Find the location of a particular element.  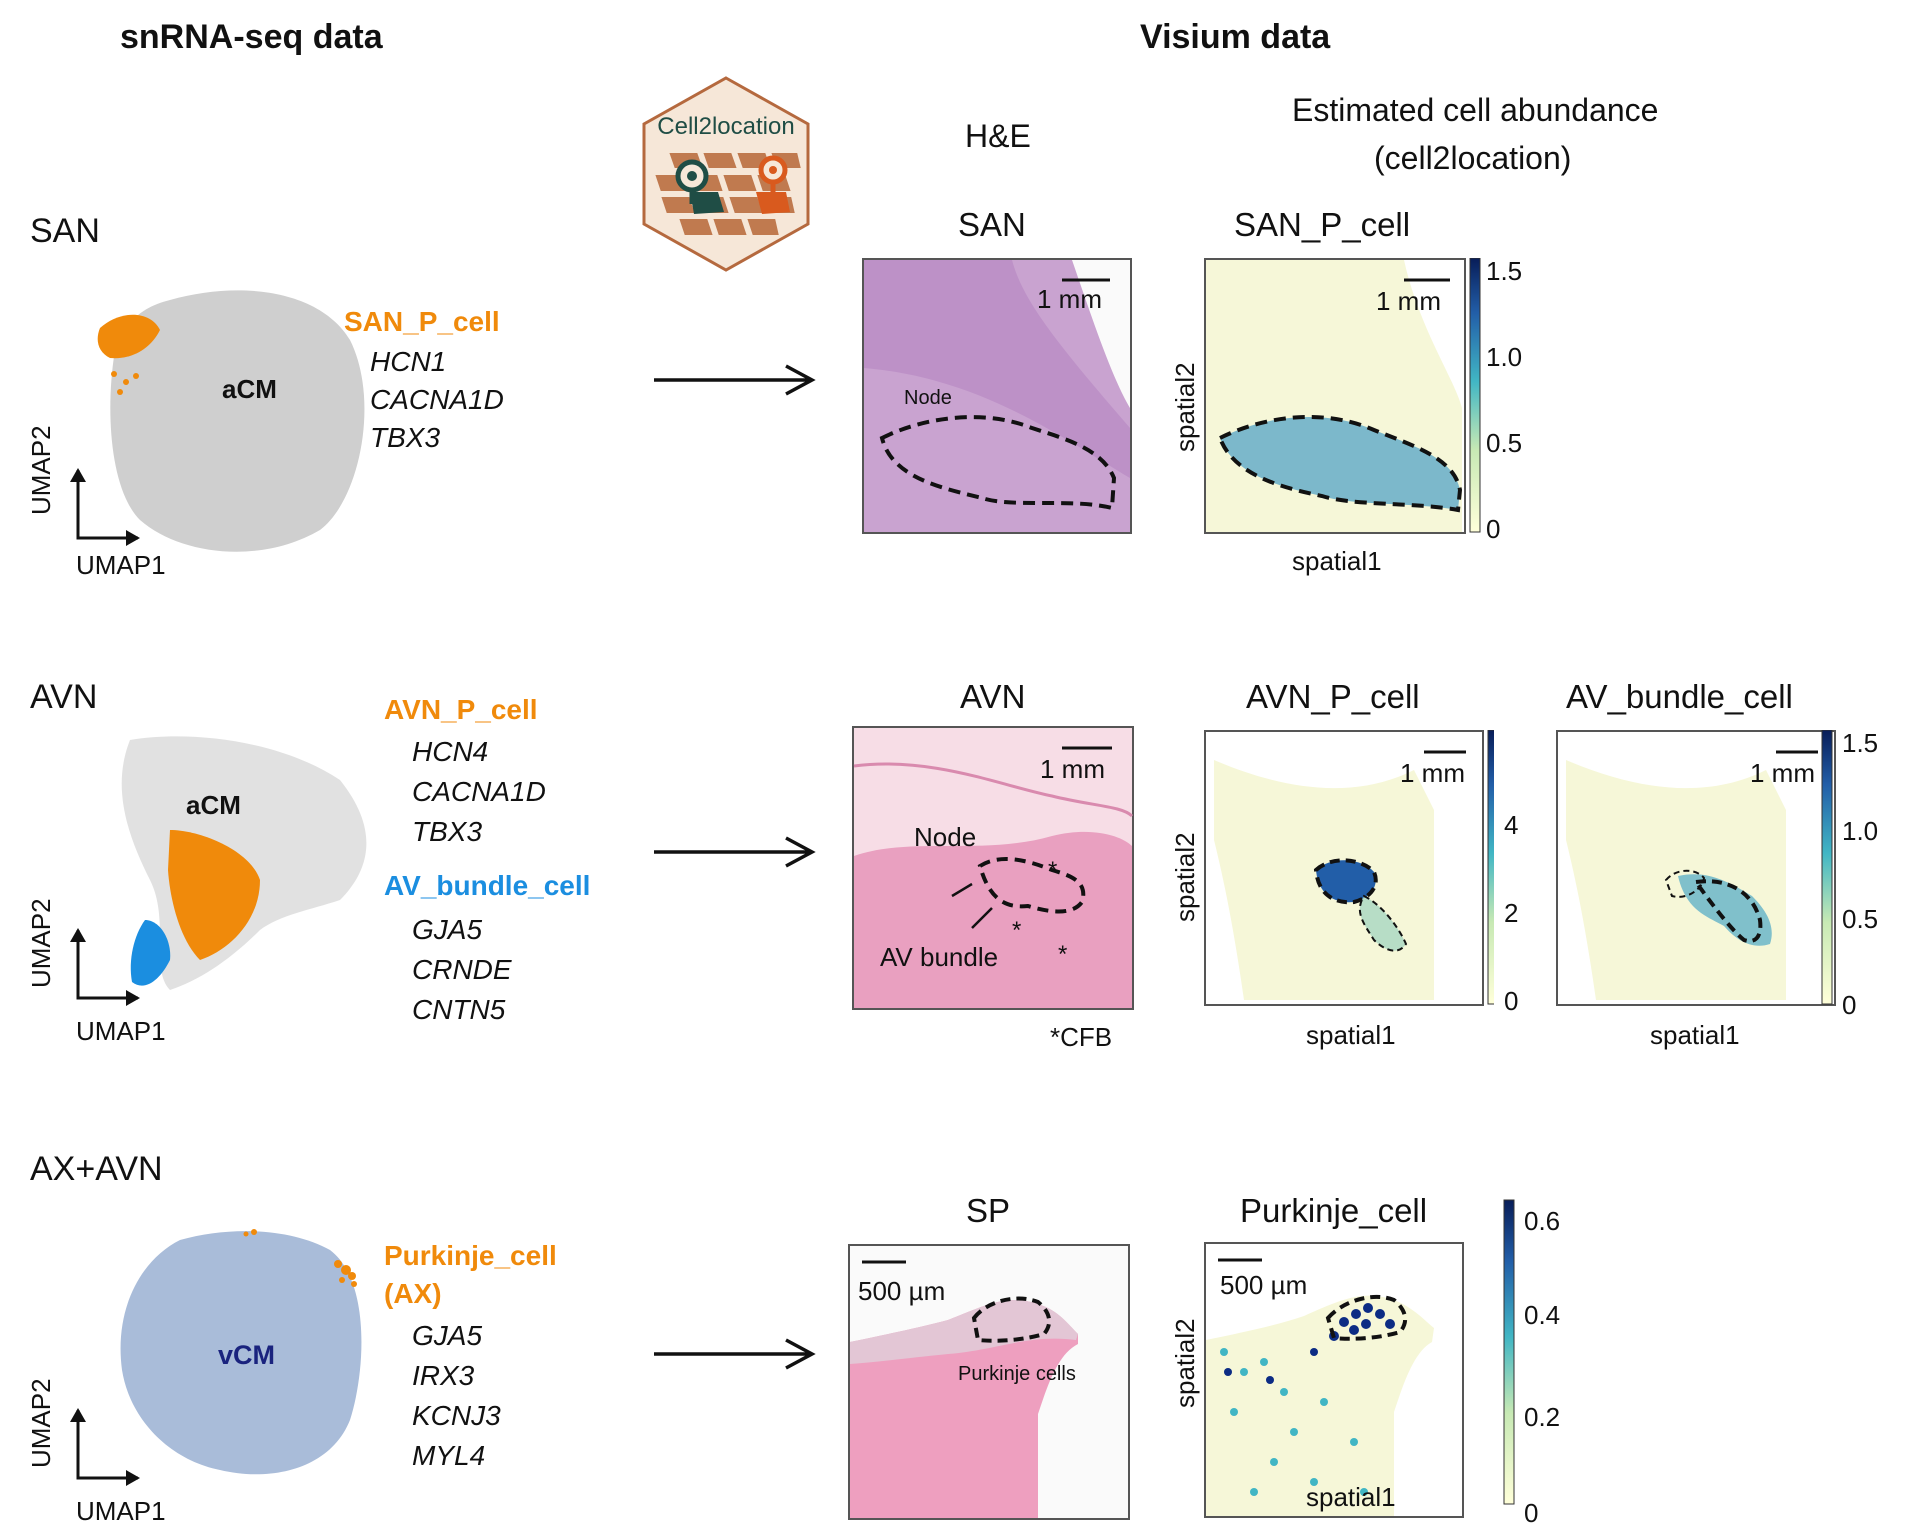

row-label-avn: AVN is located at coordinates (64, 697).